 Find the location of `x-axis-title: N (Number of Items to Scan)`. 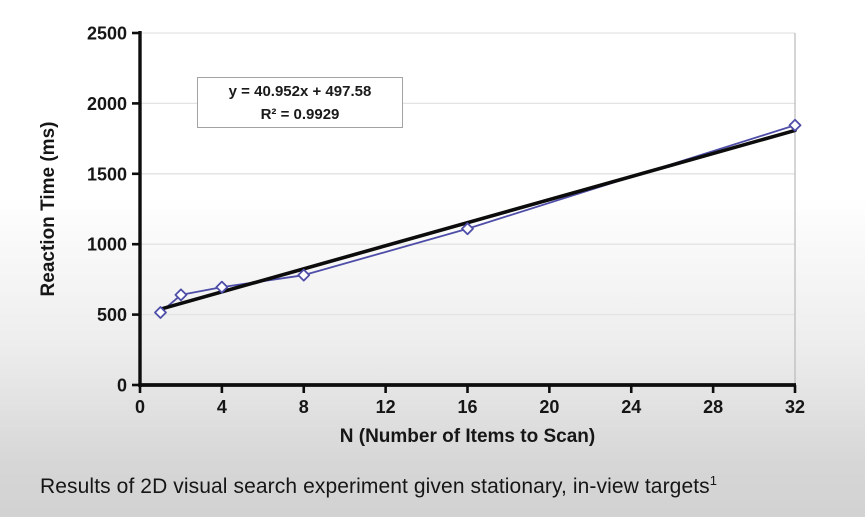

x-axis-title: N (Number of Items to Scan) is located at coordinates (467, 436).